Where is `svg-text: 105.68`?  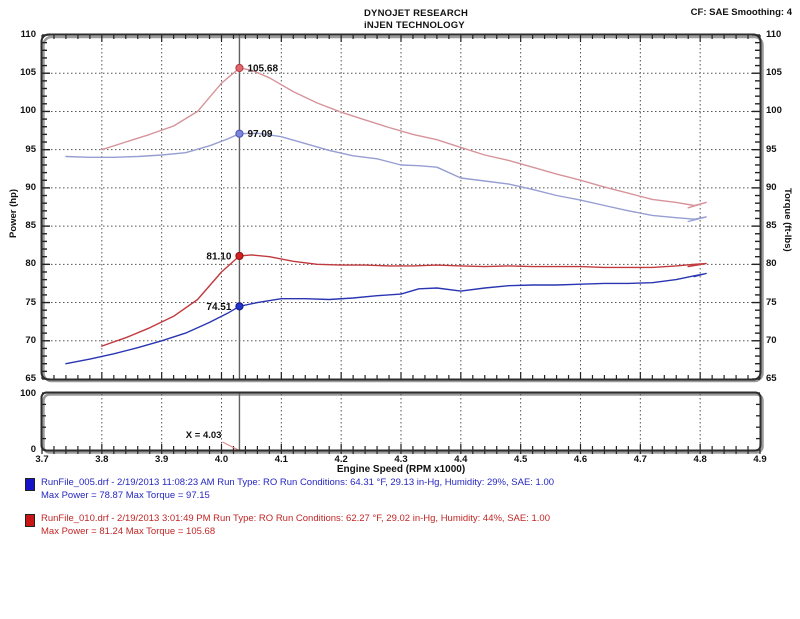 svg-text: 105.68 is located at coordinates (262, 69).